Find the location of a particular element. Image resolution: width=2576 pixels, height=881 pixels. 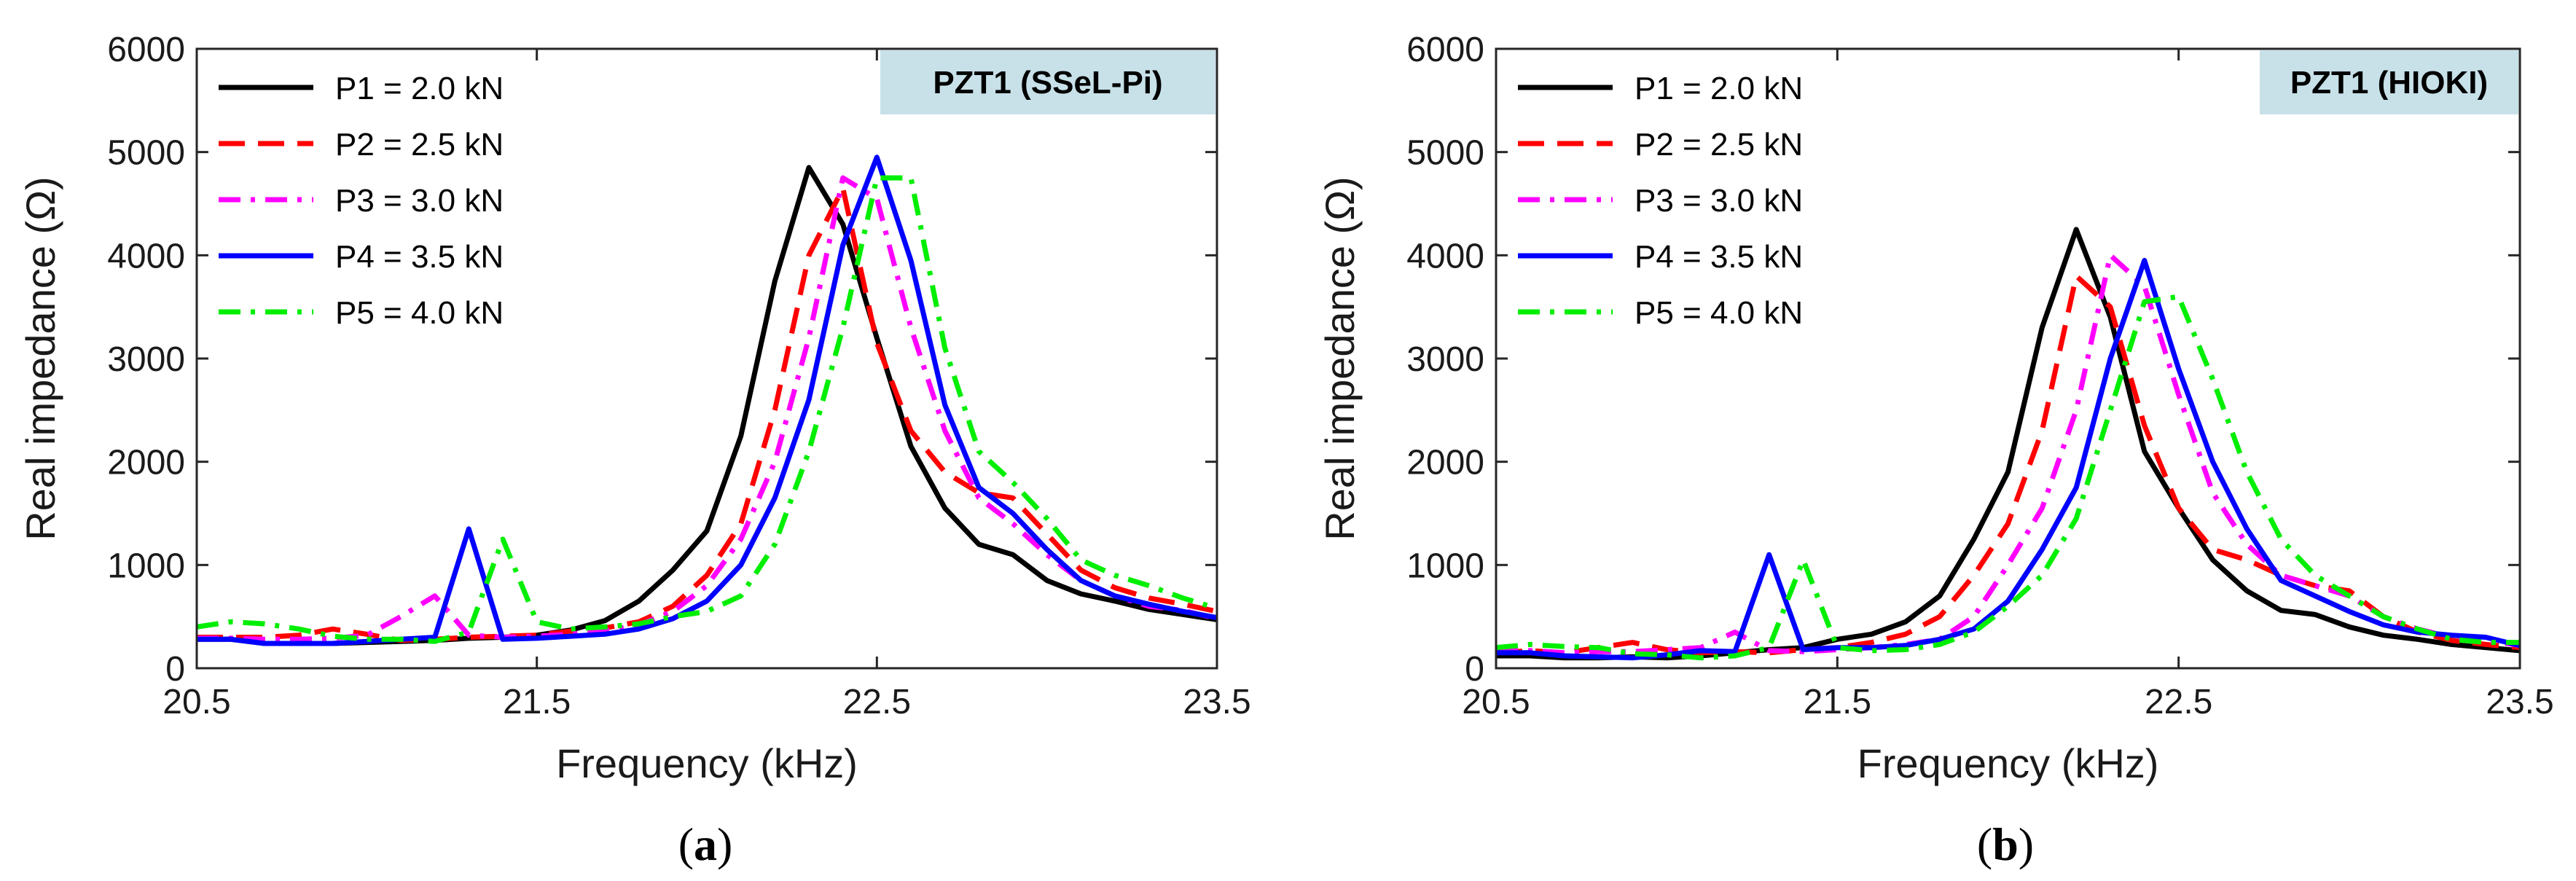

panel-caption: (a) is located at coordinates (705, 844).